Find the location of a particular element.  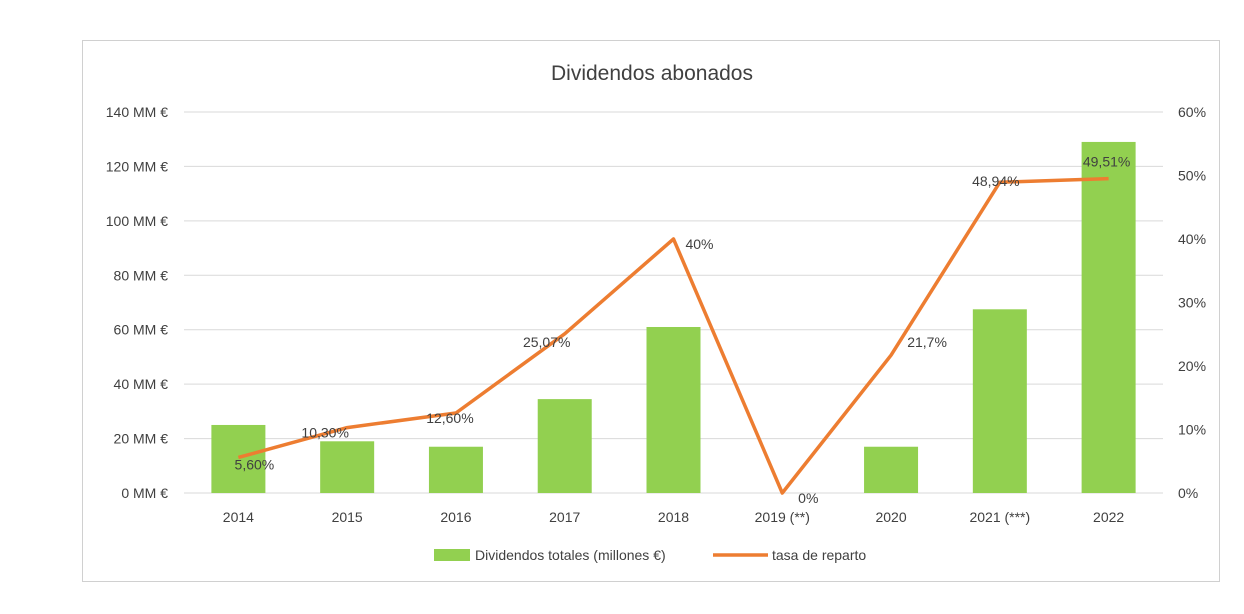

x-tick-label: 2017 is located at coordinates (564, 517).